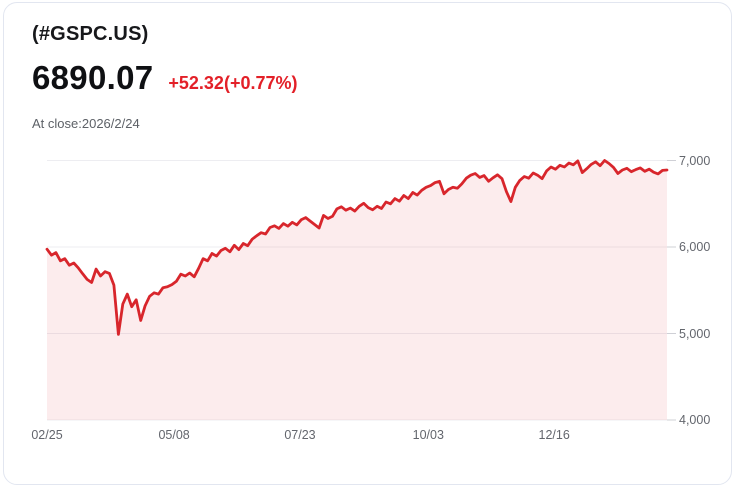  Describe the element at coordinates (428, 435) in the screenshot. I see `x-axis-label: 10/03` at that location.